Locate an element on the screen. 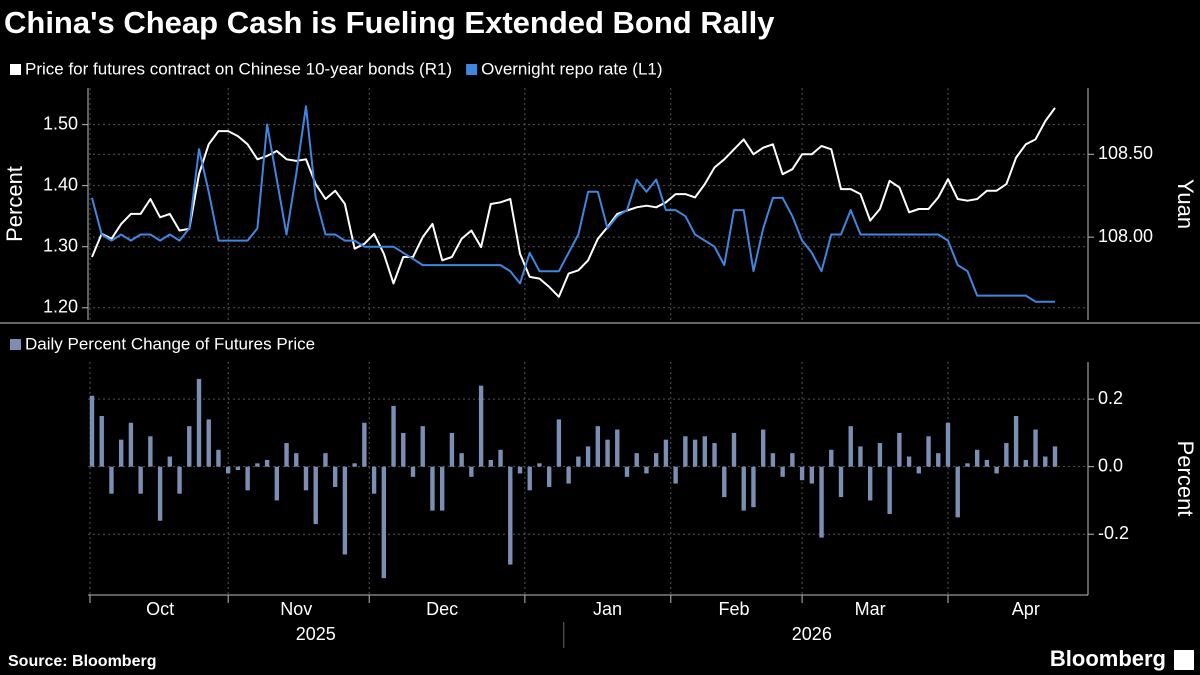 This screenshot has width=1200, height=675. y-tick-label: 108.50 is located at coordinates (1125, 153).